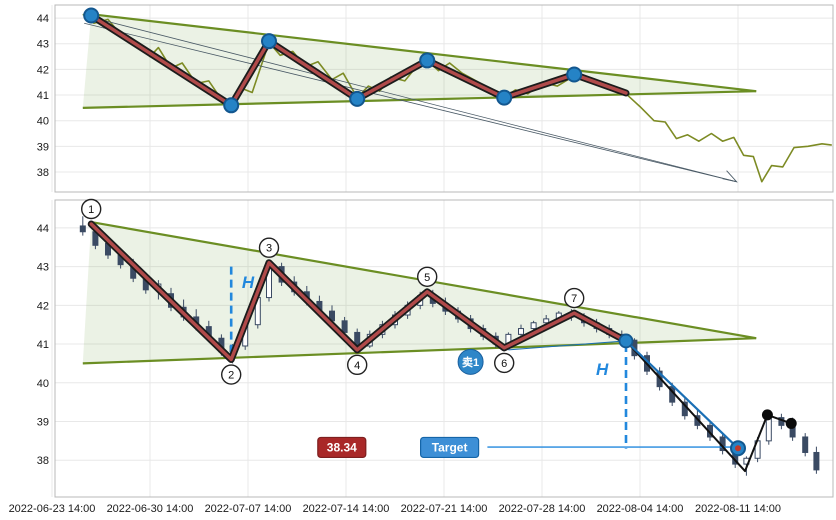  What do you see at coordinates (738, 448) in the screenshot?
I see `target-hit-center` at bounding box center [738, 448].